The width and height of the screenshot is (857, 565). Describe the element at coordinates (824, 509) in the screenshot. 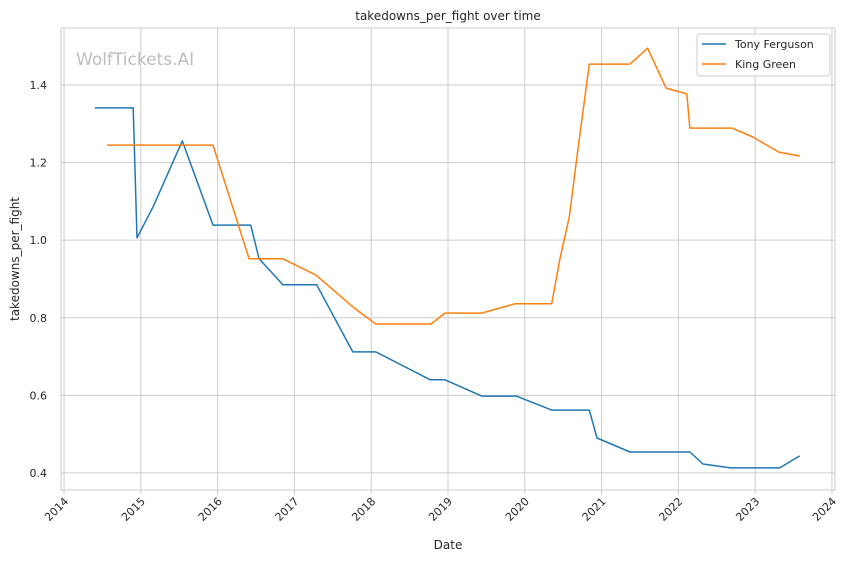

I see `x-tick-label: 2024` at that location.